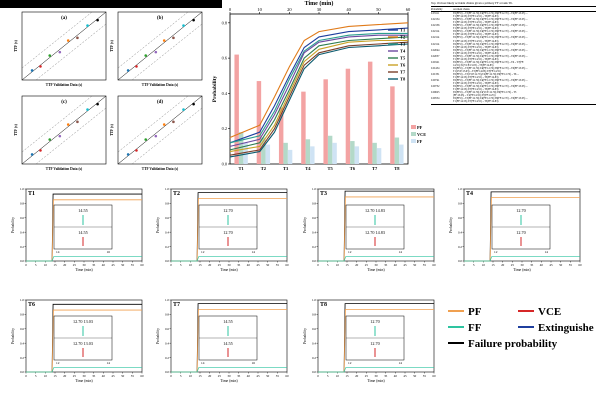  Describe the element at coordinates (323, 305) in the screenshot. I see `small-panel-title: T8` at that location.